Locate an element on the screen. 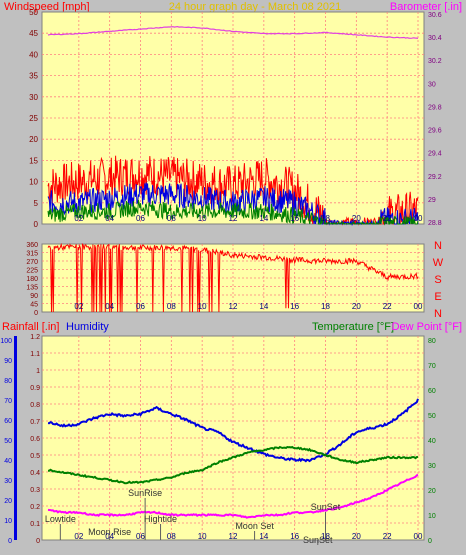 The image size is (466, 555). baro-y-tick-label: 28.8 is located at coordinates (435, 223).